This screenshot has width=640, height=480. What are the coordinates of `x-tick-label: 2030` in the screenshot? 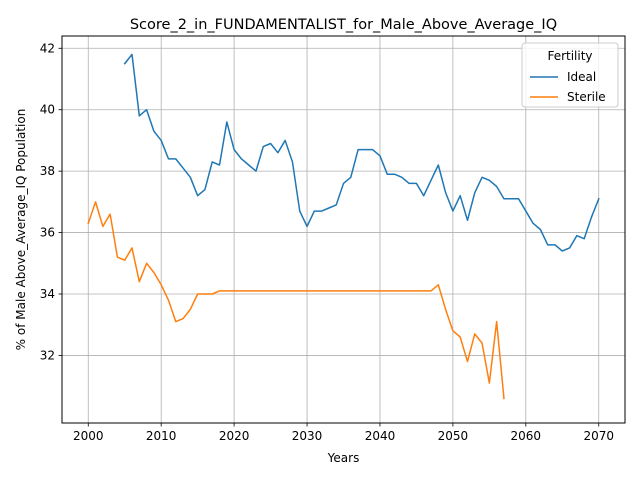 It's located at (307, 436).